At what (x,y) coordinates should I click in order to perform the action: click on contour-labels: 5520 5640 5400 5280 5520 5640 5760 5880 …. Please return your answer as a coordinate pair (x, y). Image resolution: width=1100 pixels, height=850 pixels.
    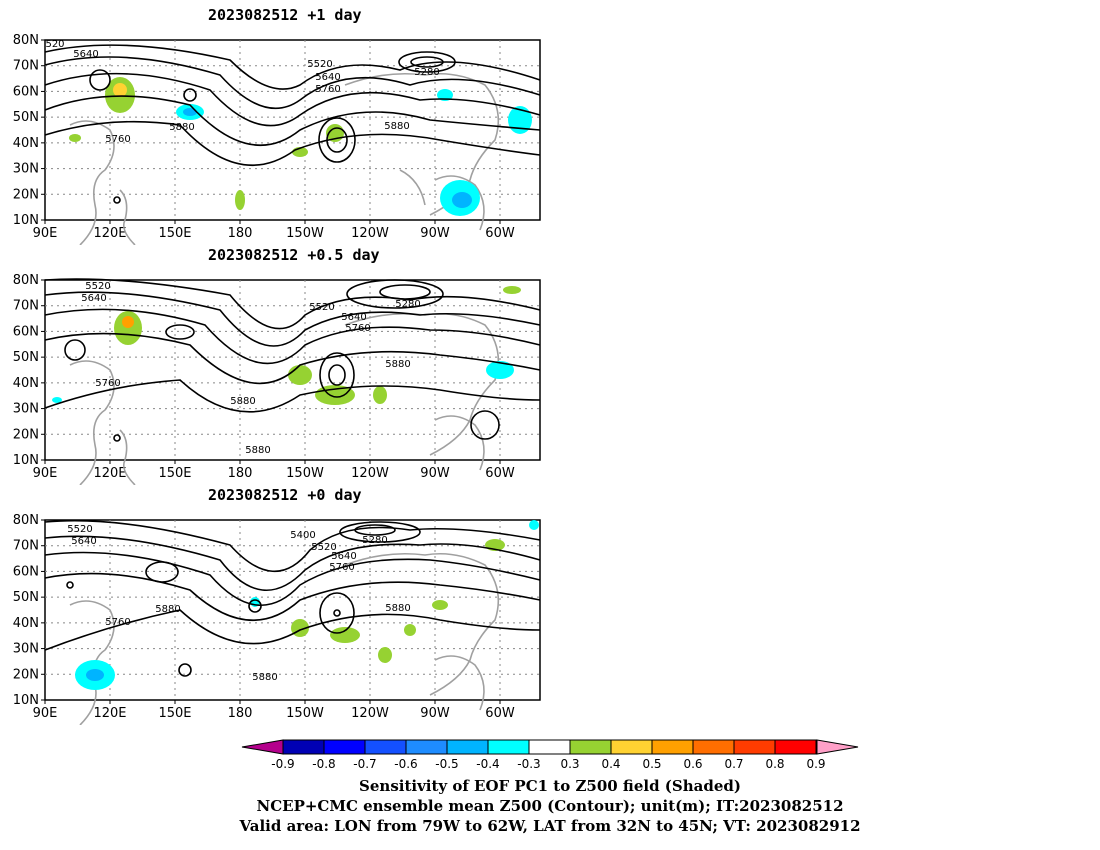
    Looking at the image, I should click on (238, 603).